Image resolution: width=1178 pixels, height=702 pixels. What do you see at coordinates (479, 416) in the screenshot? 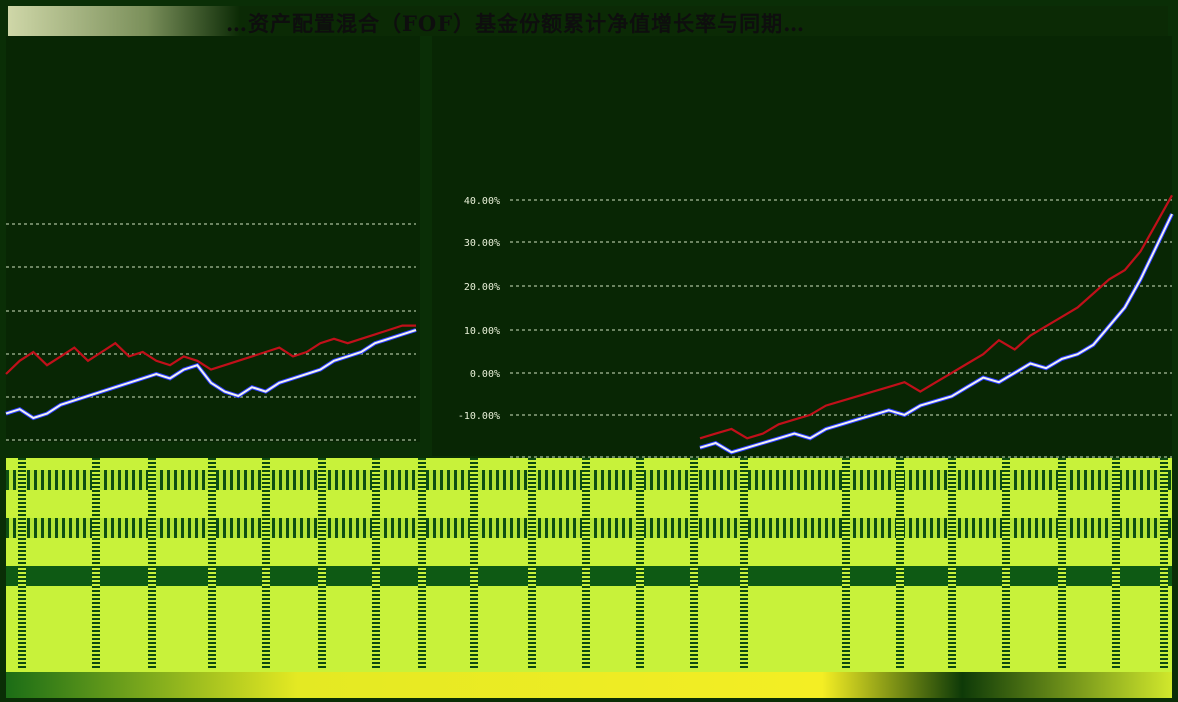
I see `y-tick-label: -10.00%` at bounding box center [479, 416].